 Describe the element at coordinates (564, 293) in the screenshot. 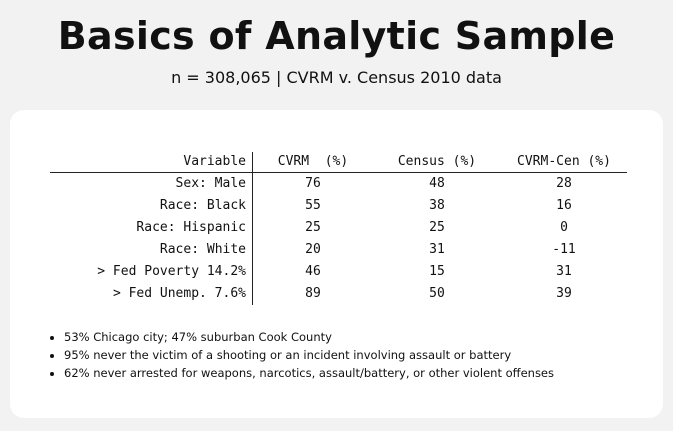

I see `row-difference-value: 39` at that location.